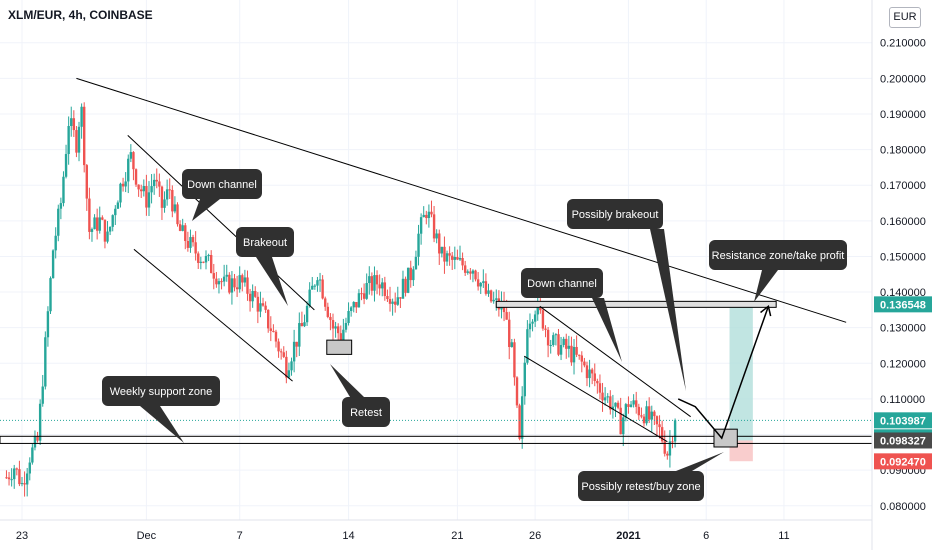  I want to click on price-tick-label: 0.190000, so click(903, 115).